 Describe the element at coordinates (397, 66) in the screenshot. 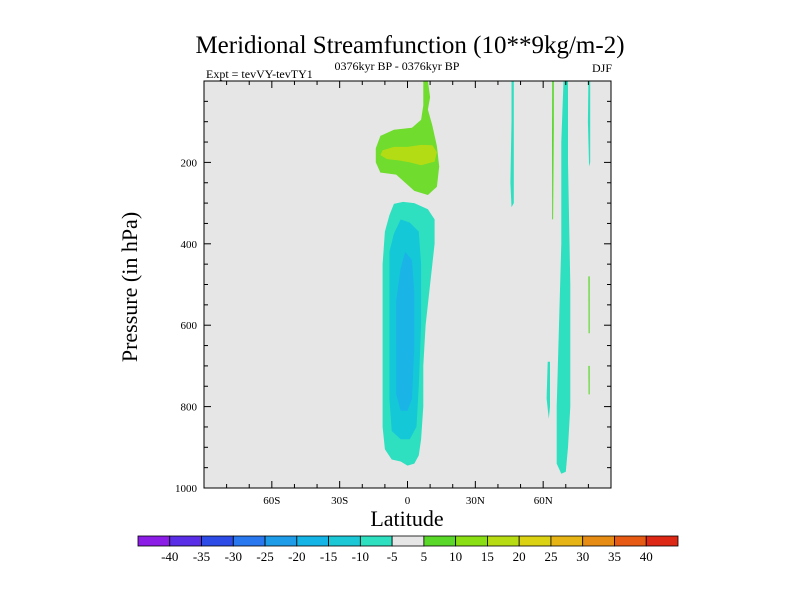

I see `time-range-label: 0376kyr BP - 0376kyr BP` at that location.